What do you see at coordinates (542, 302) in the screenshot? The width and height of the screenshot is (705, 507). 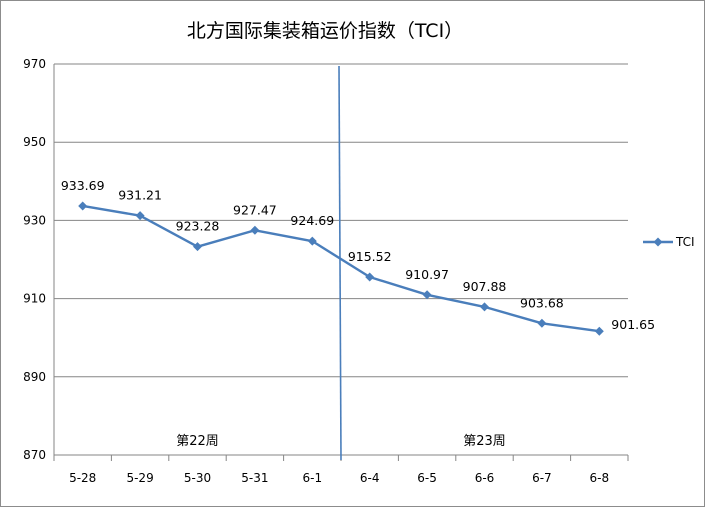 I see `data-label-6-7: 903.68` at bounding box center [542, 302].